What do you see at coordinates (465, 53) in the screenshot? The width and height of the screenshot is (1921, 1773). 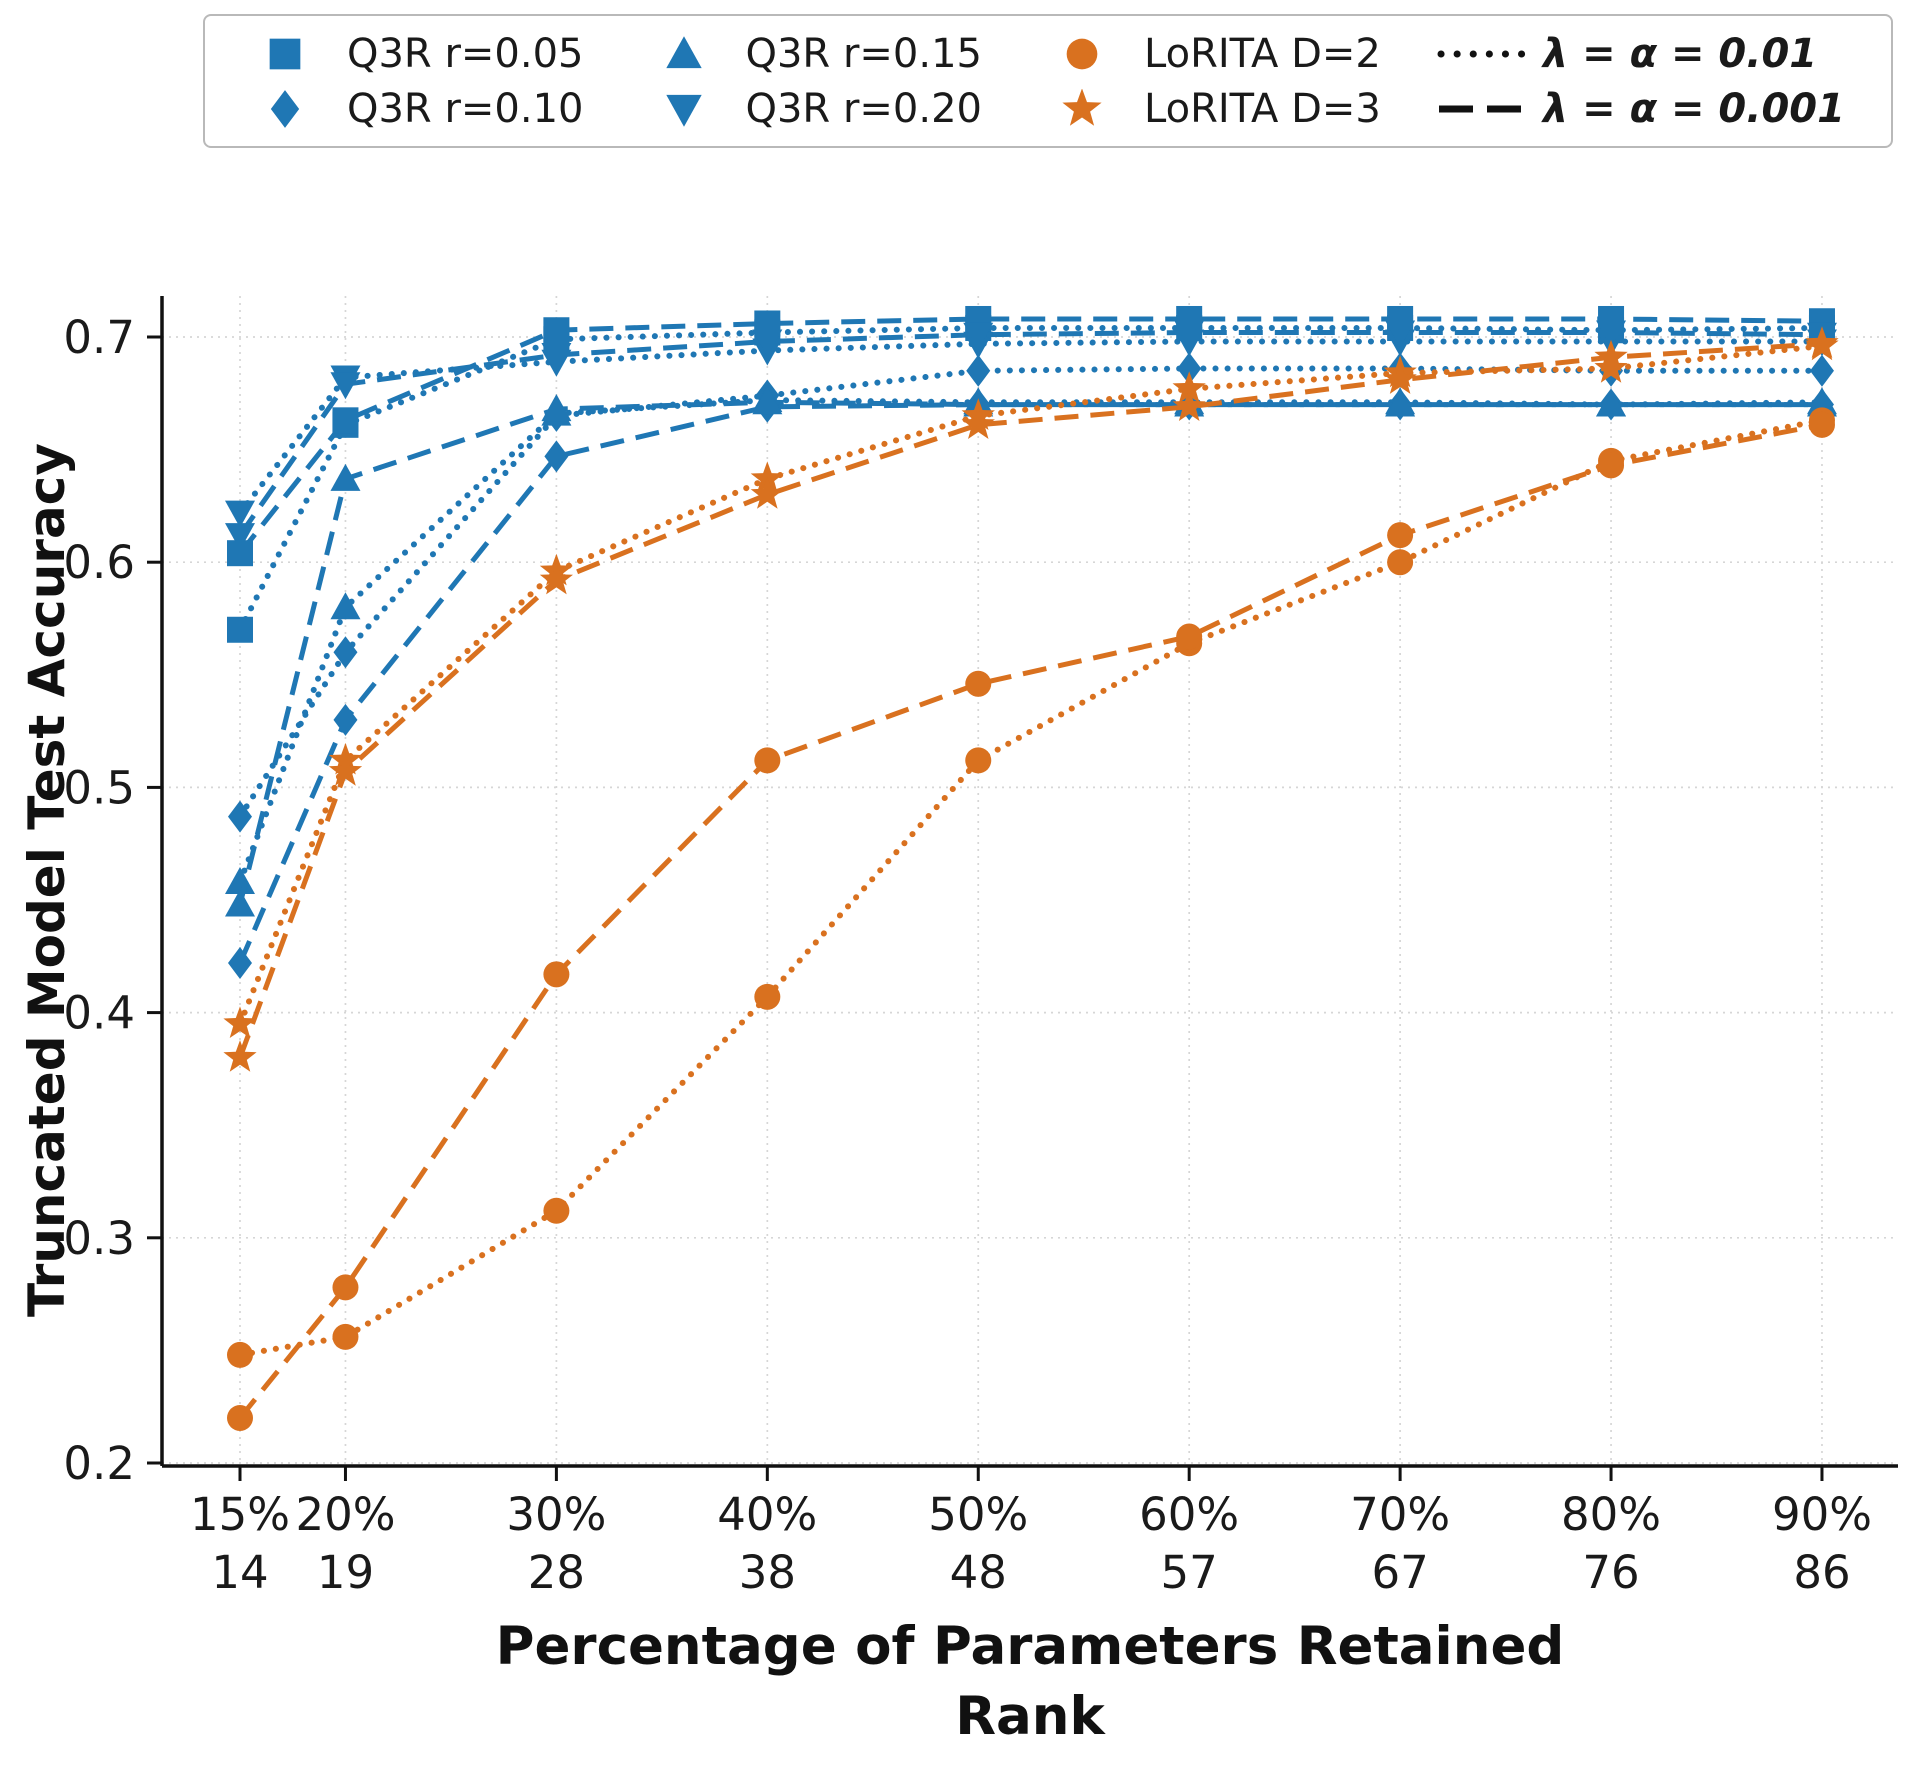 I see `legend-label: Q3R r=0.05` at bounding box center [465, 53].